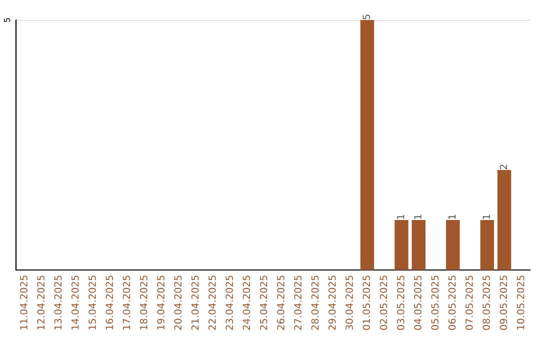 The image size is (540, 340). Describe the element at coordinates (160, 303) in the screenshot. I see `x-tick-label: 19.04.2025` at that location.